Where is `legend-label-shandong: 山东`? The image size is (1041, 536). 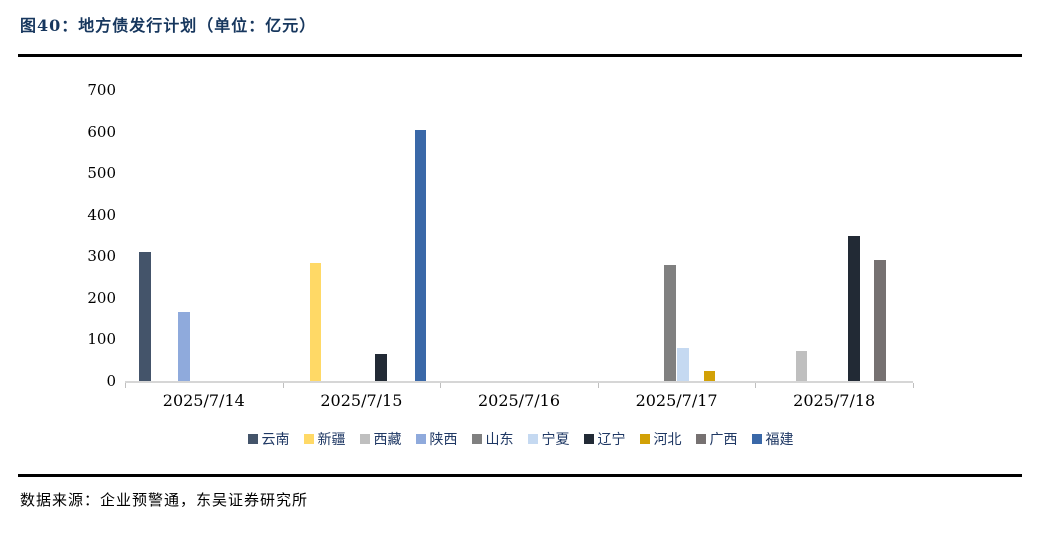 legend-label-shandong: 山东 is located at coordinates (499, 440).